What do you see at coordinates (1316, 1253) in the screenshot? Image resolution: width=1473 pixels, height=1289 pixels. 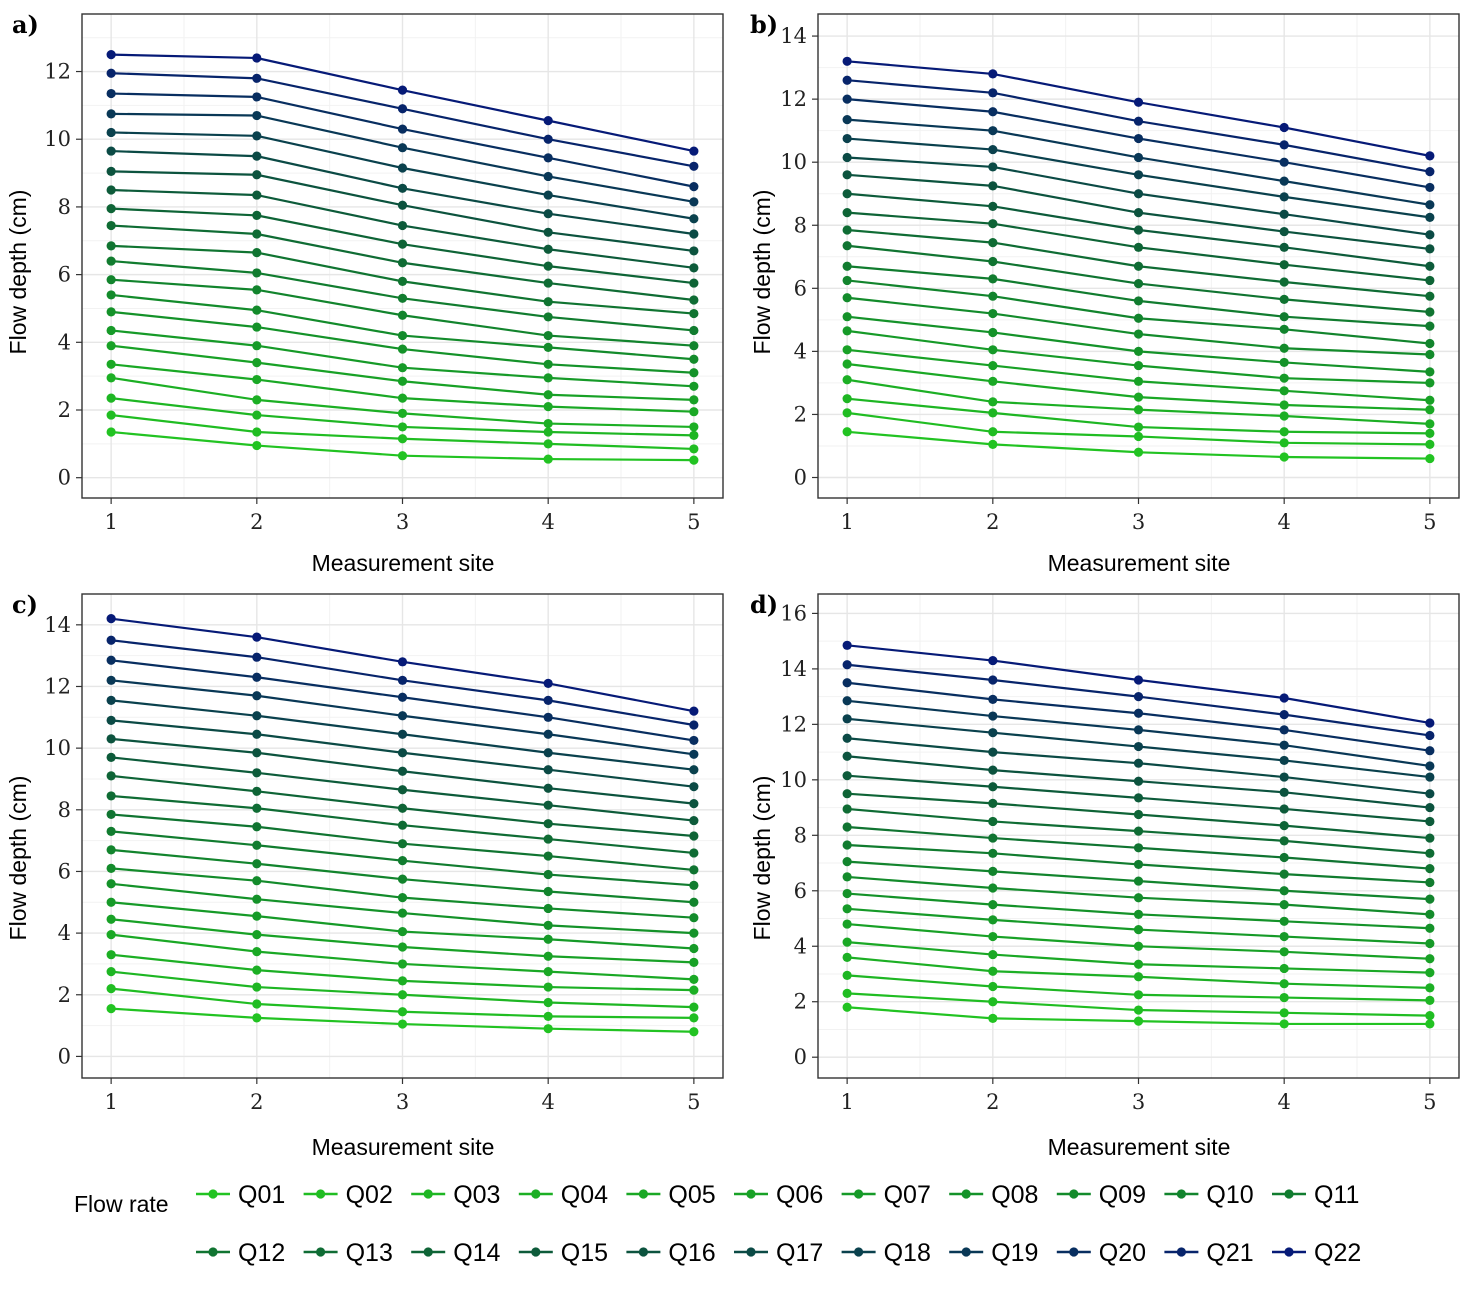 I see `legend-item-q22: Q22` at bounding box center [1316, 1253].